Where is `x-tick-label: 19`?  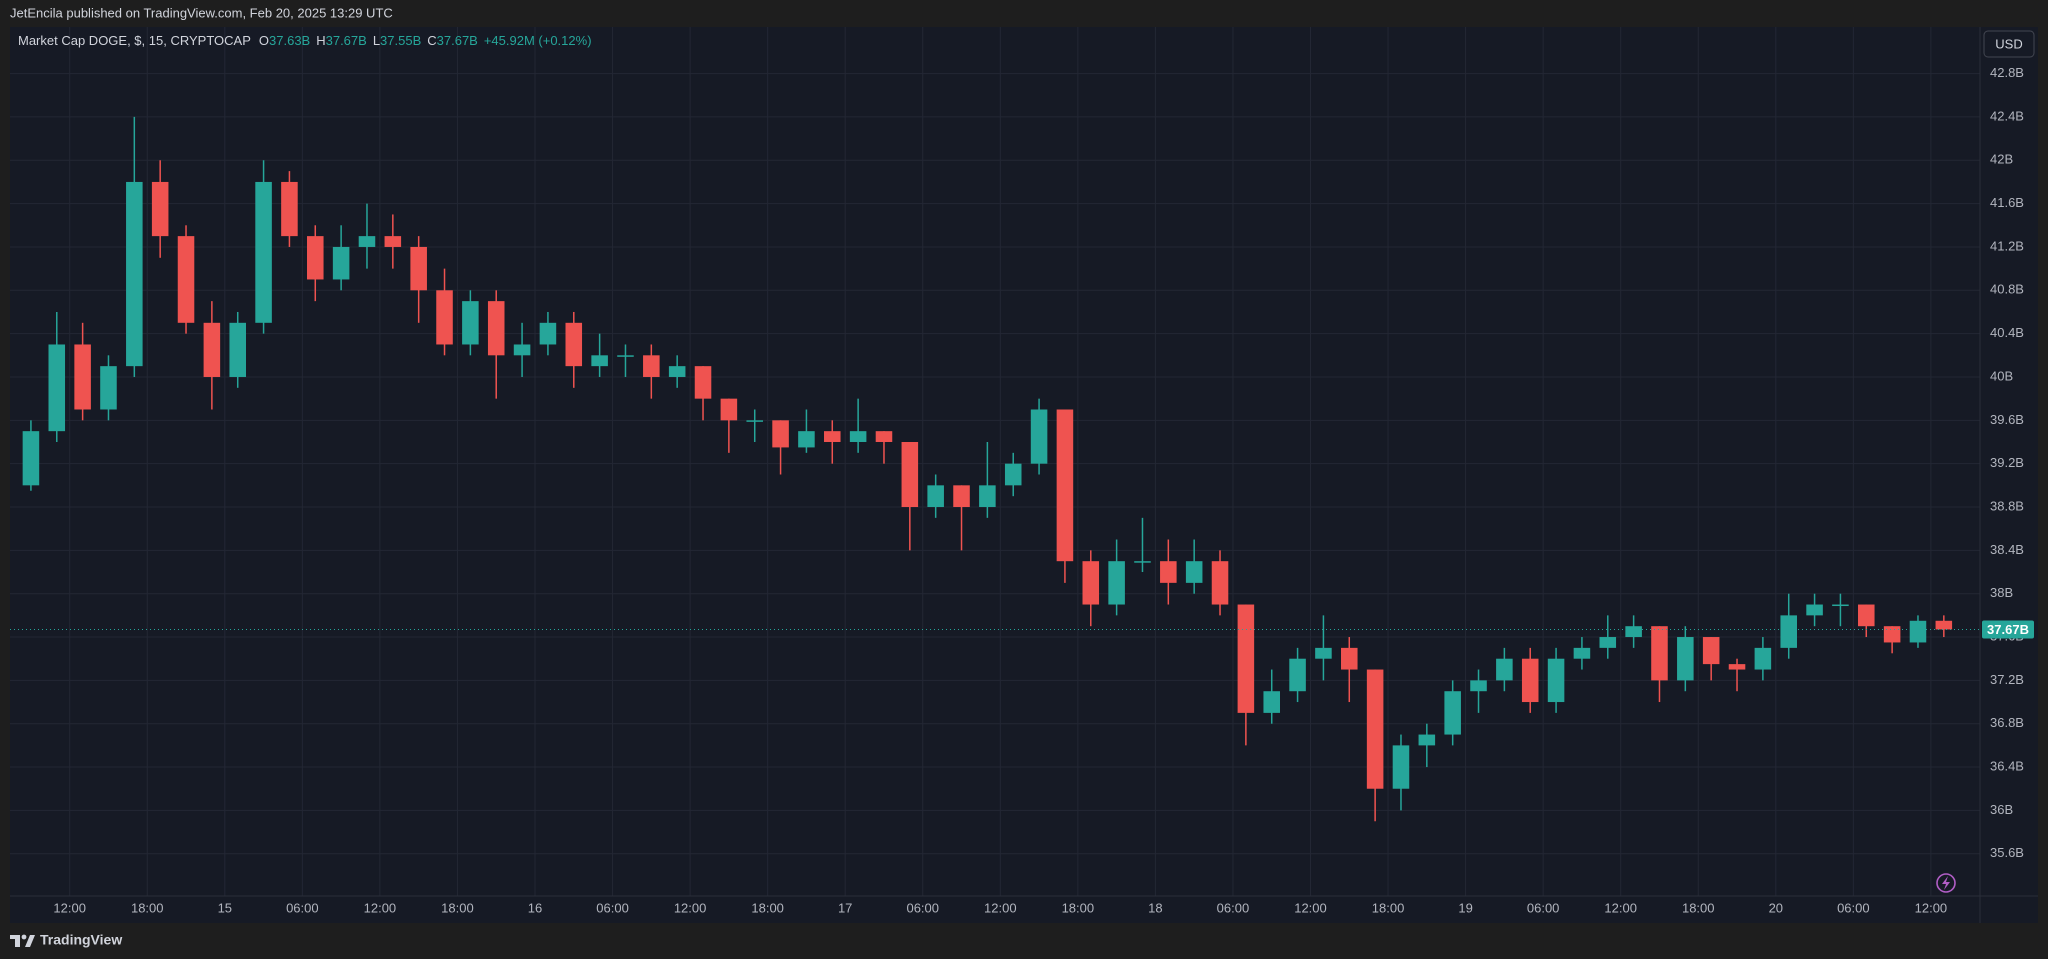 x-tick-label: 19 is located at coordinates (1465, 907).